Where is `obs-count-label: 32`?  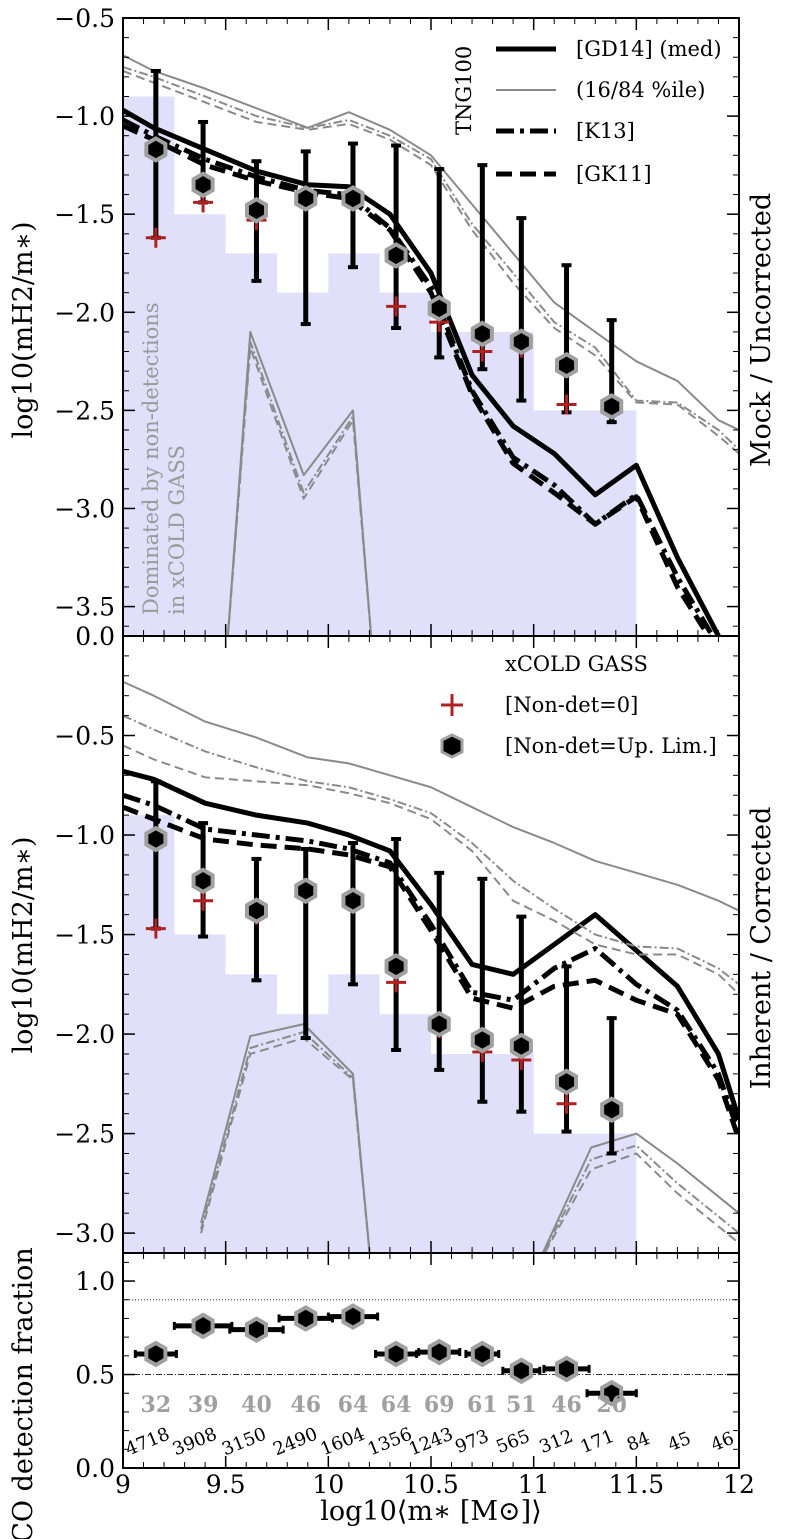 obs-count-label: 32 is located at coordinates (156, 1405).